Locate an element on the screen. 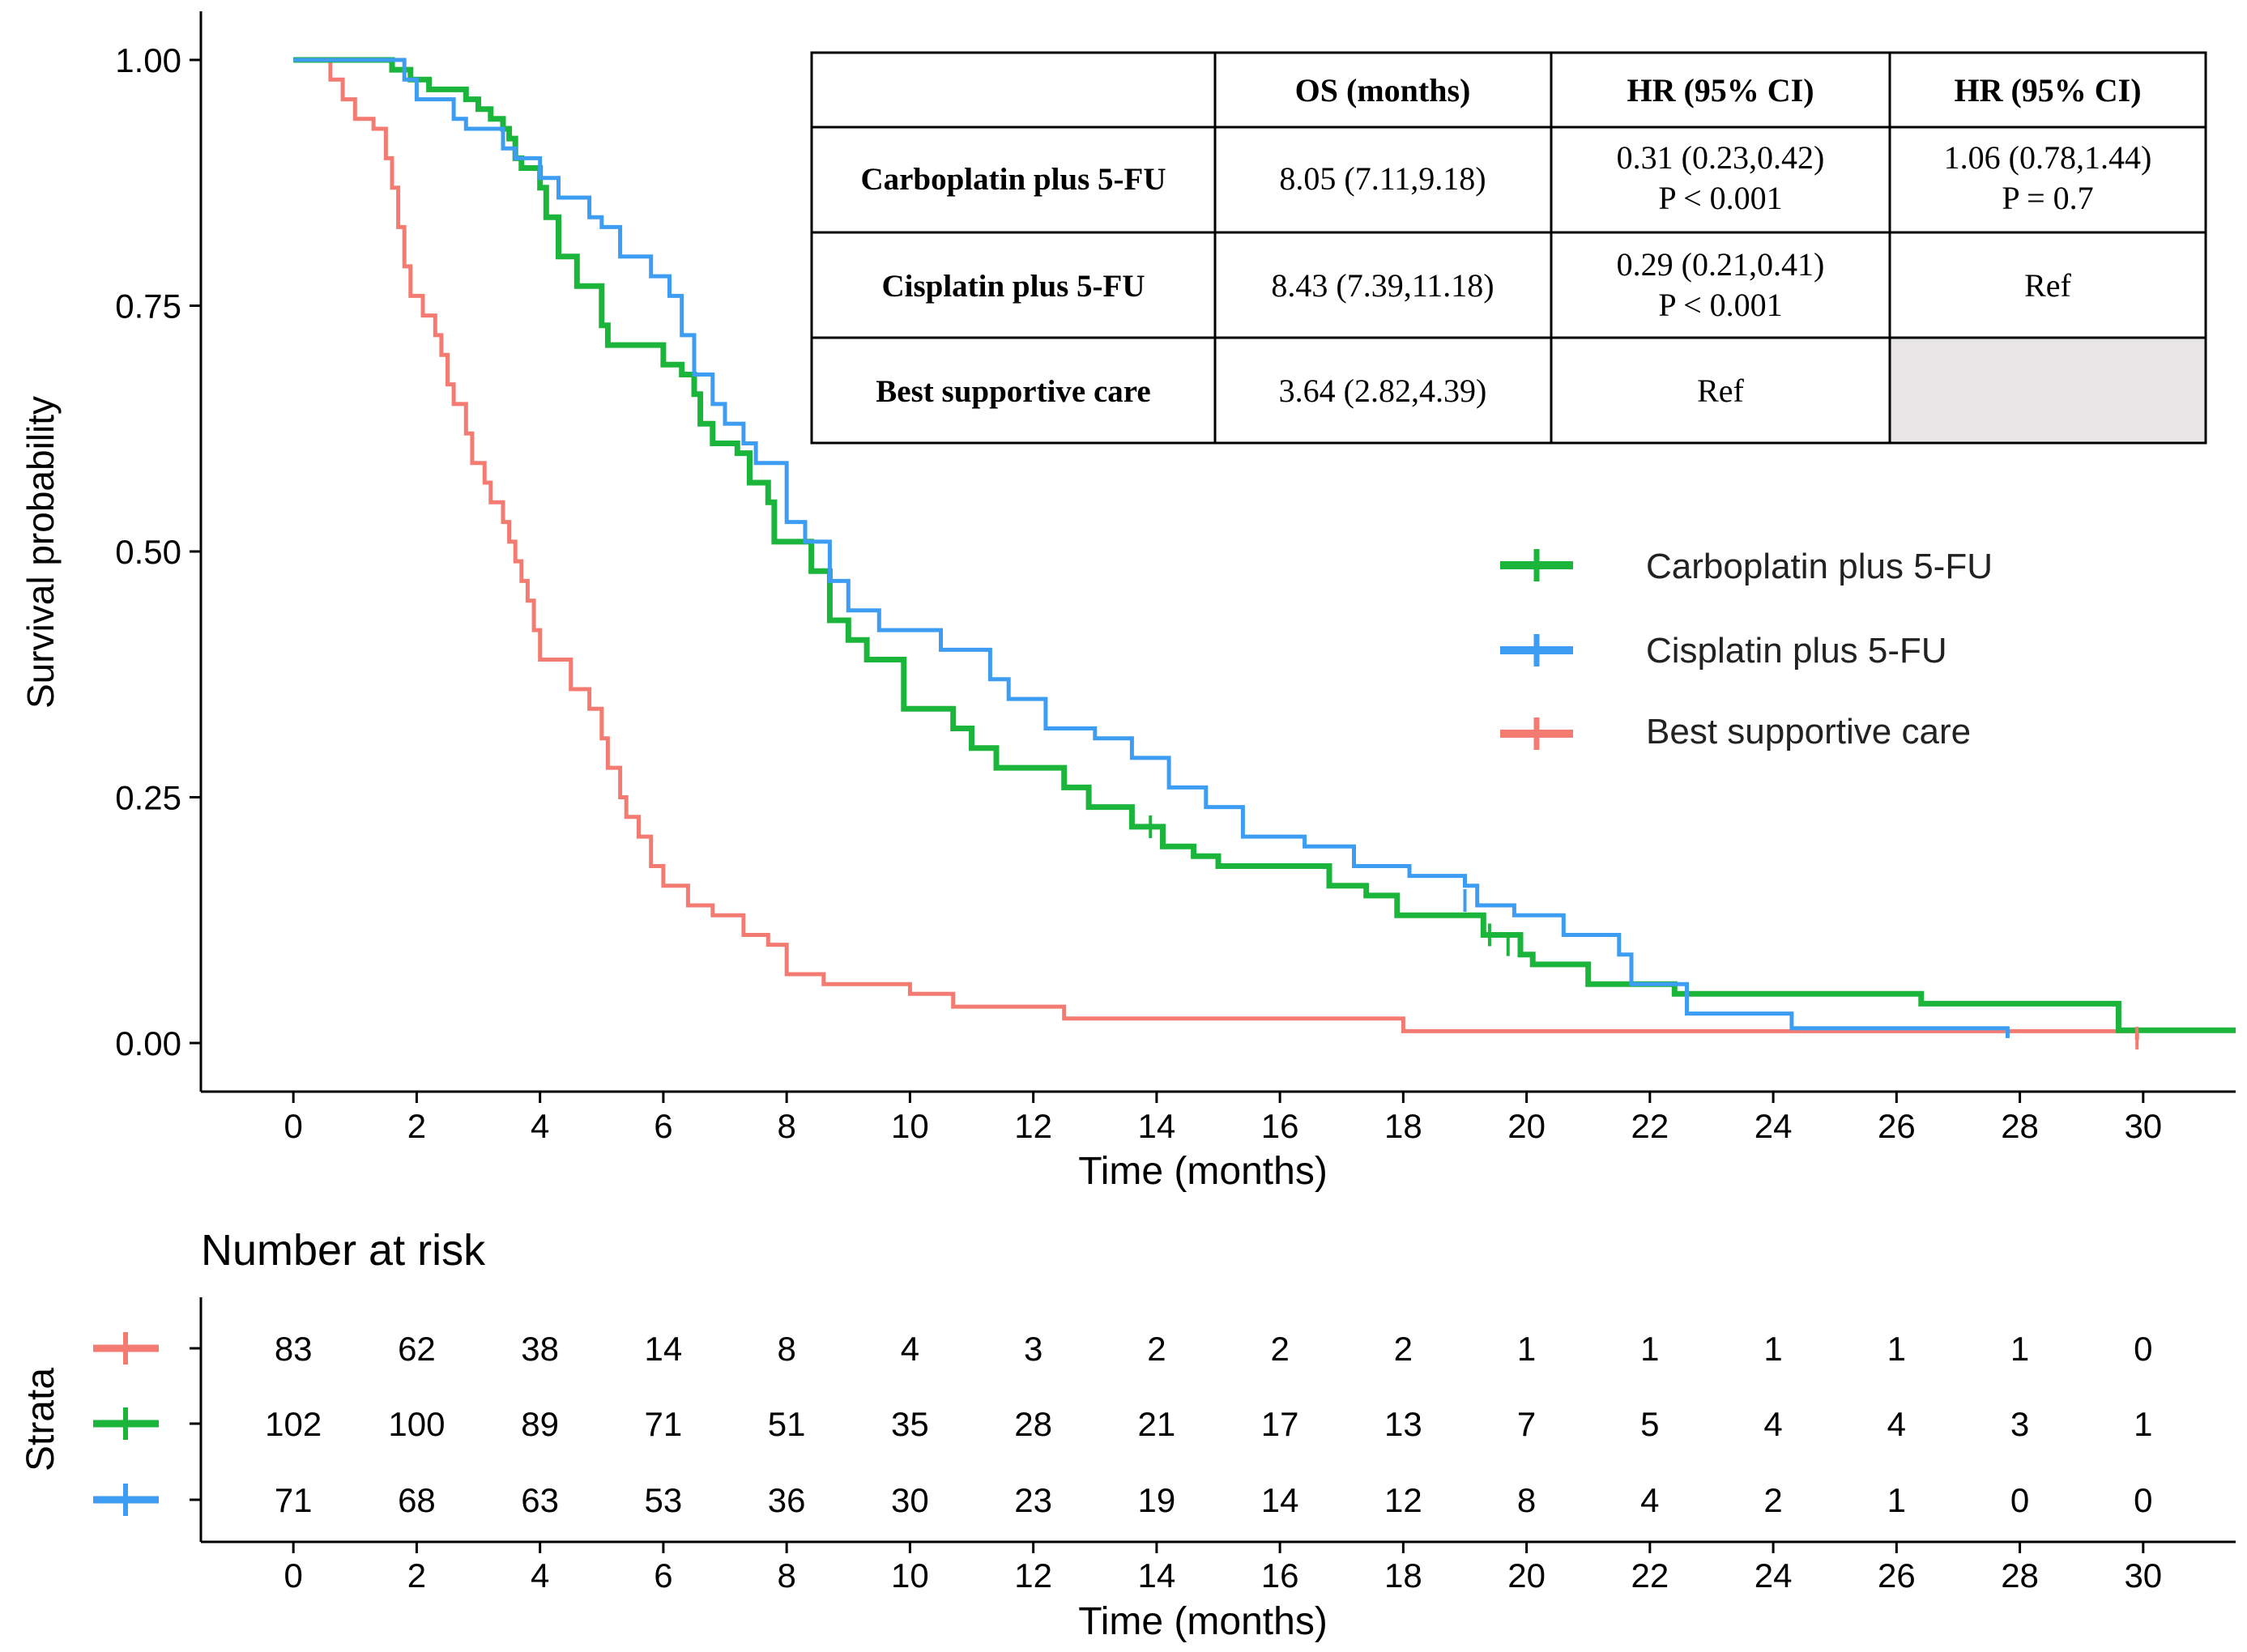 The image size is (2247, 1652). table-cell-hr2-p: P = 0.7 is located at coordinates (2048, 198).